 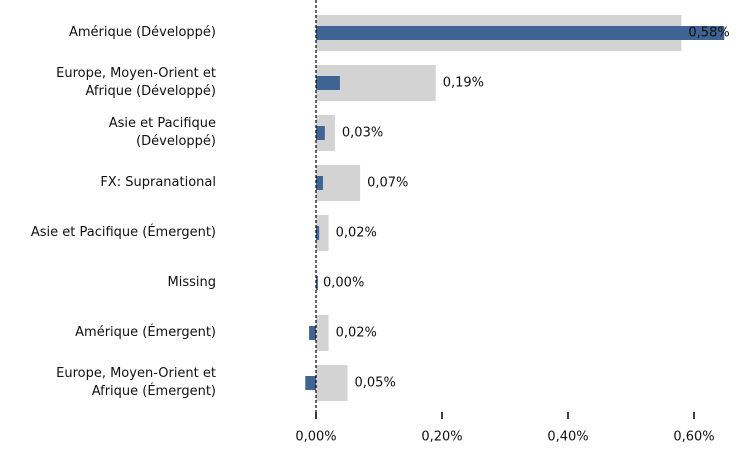 I want to click on category-label: Missing, so click(x=191, y=282).